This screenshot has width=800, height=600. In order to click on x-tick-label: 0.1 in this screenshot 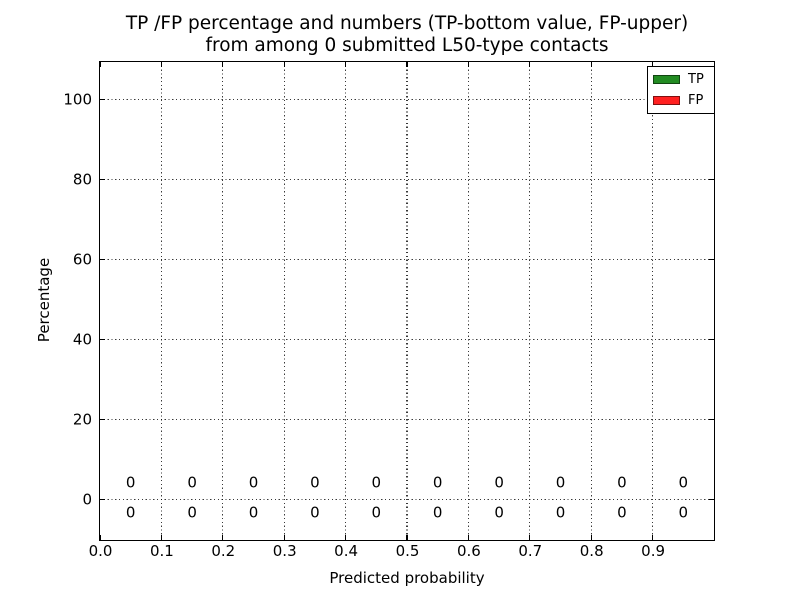, I will do `click(161, 551)`.